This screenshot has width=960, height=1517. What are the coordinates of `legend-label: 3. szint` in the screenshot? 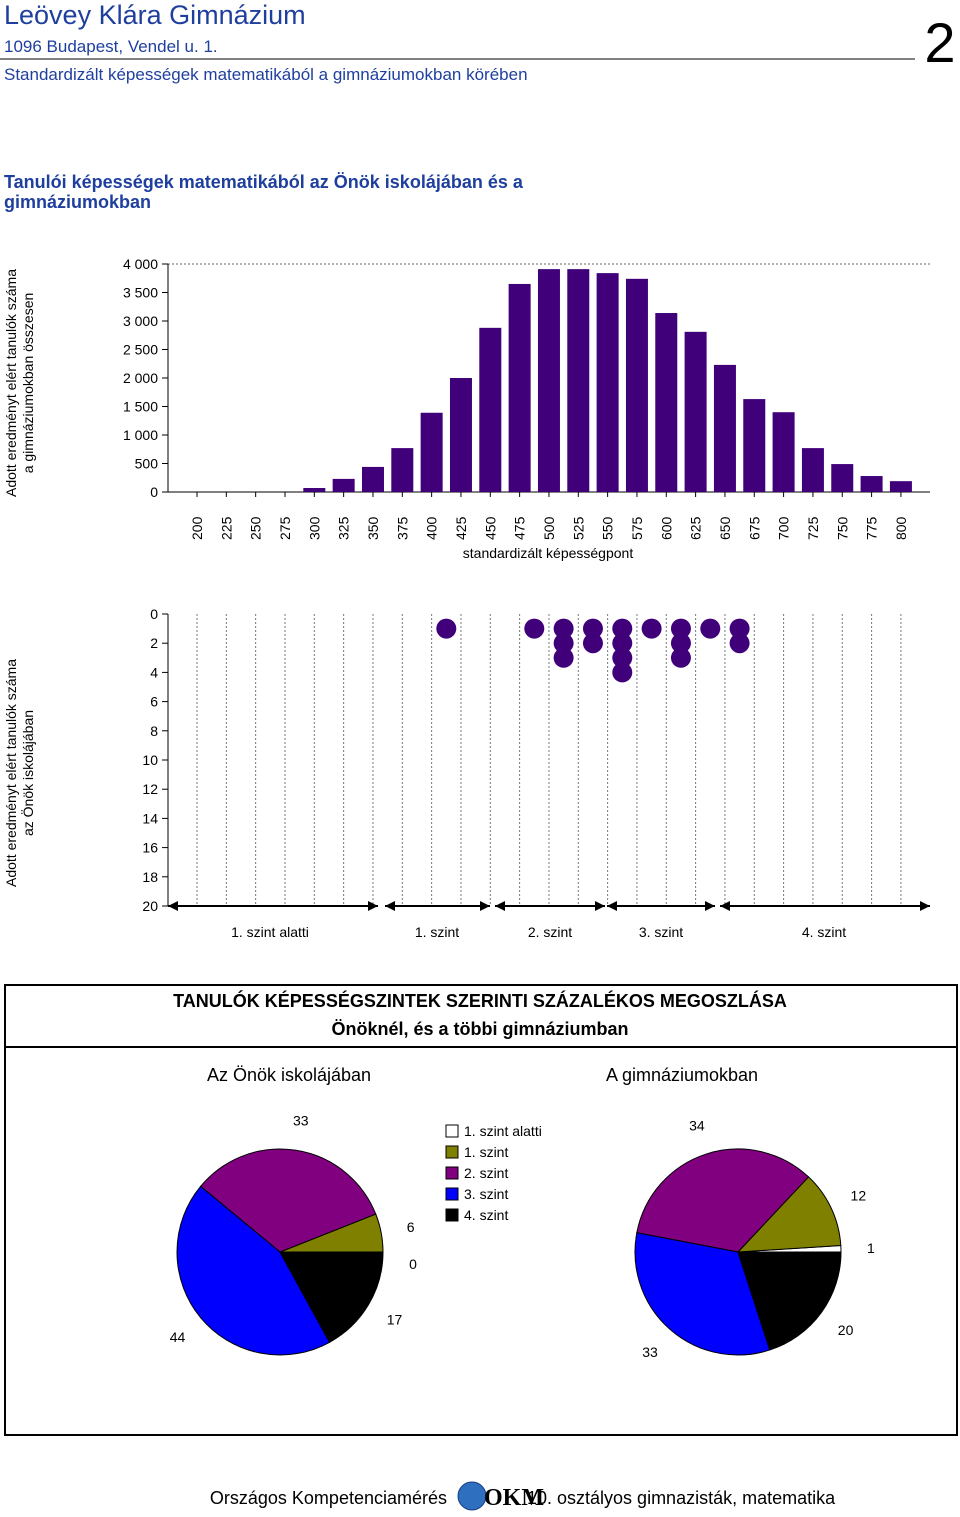 It's located at (486, 1194).